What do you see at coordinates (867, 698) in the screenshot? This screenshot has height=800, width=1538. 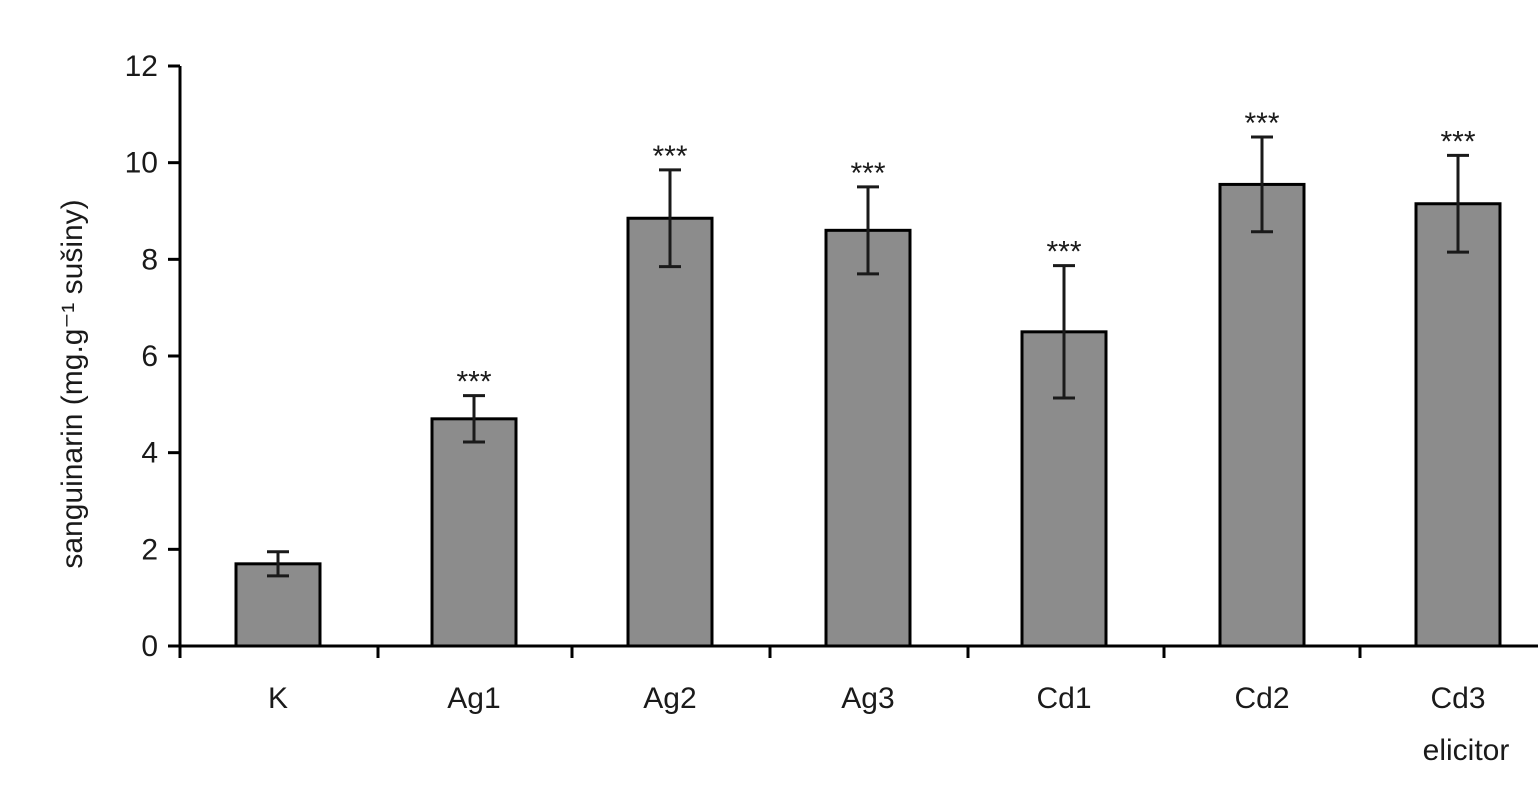 I see `x-tick-label-ag3: Ag3` at bounding box center [867, 698].